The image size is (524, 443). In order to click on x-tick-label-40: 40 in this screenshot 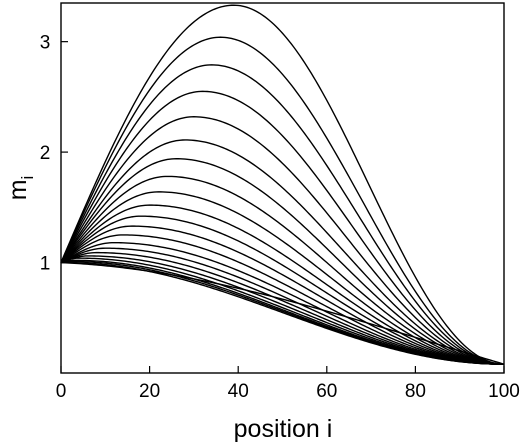, I will do `click(238, 391)`.